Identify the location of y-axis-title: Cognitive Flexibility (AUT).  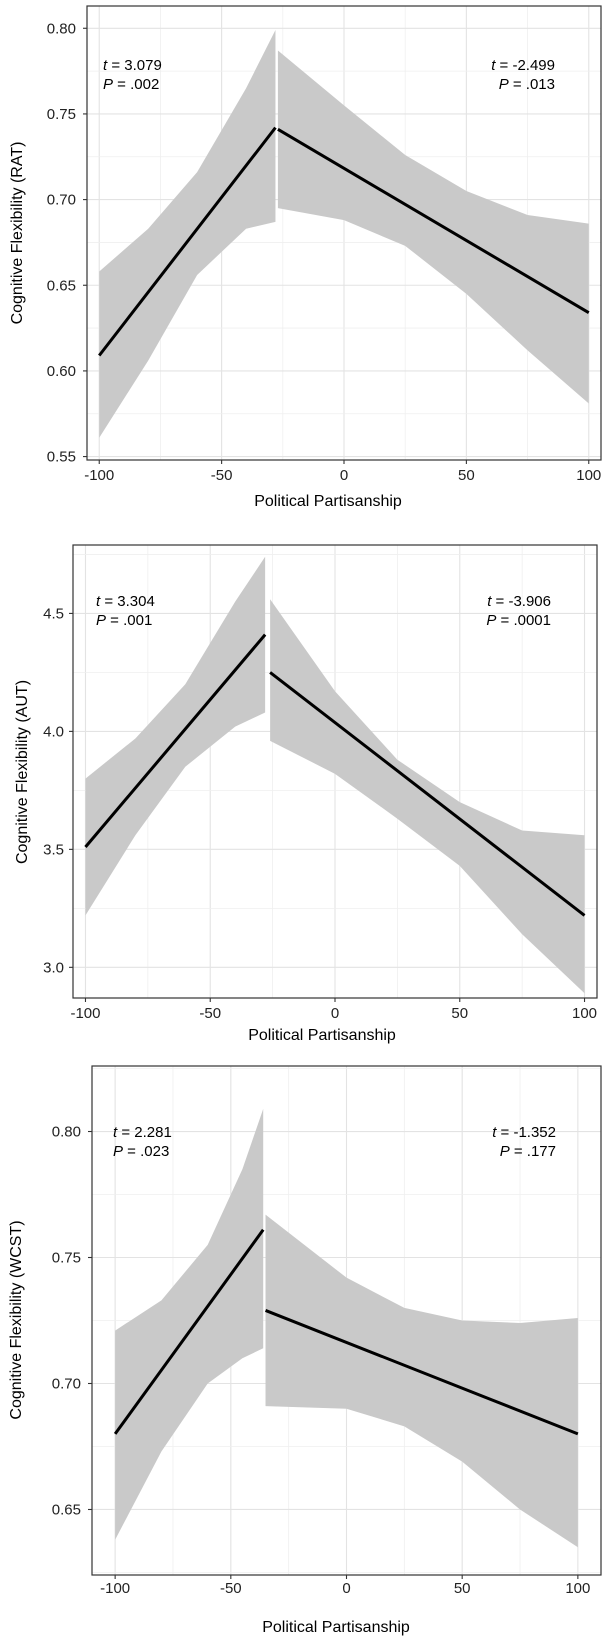
(22, 772).